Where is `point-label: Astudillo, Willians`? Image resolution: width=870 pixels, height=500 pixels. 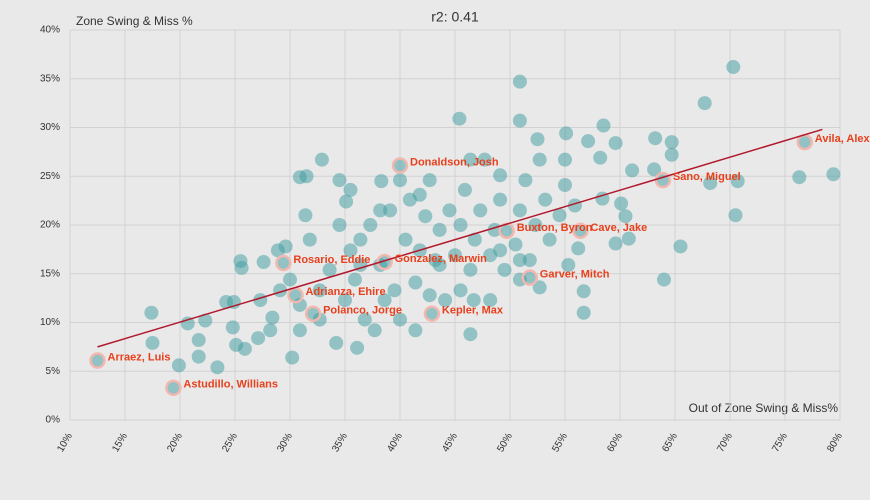 point-label: Astudillo, Willians is located at coordinates (230, 385).